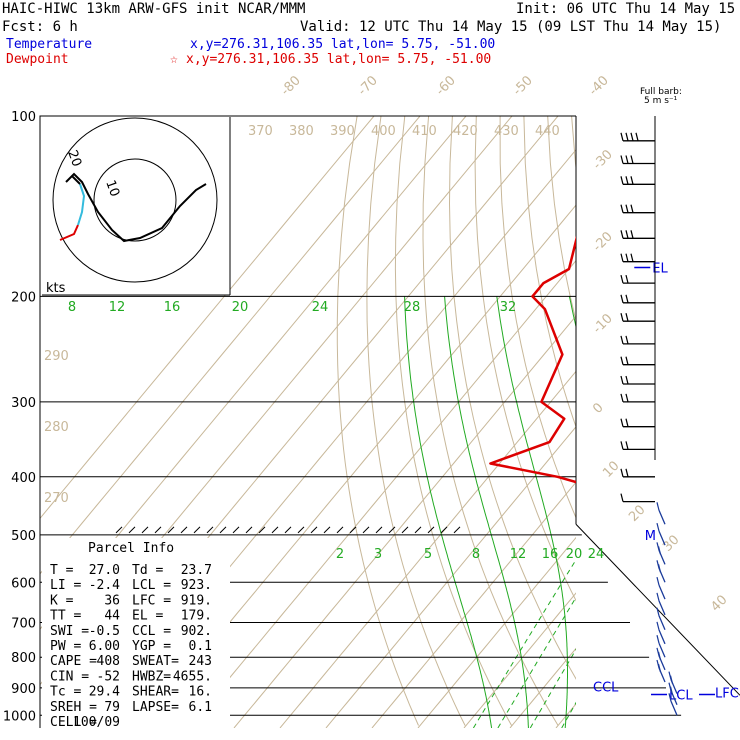  I want to click on hodograph-ring-label: 10, so click(112, 188).